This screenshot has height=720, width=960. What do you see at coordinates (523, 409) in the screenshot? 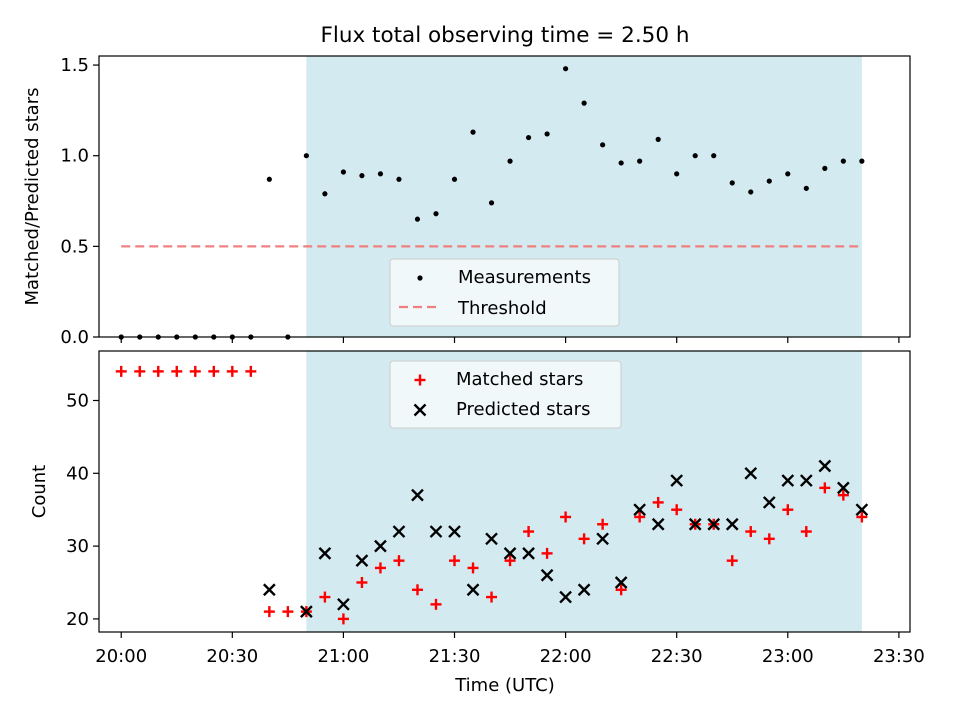
I see `legend-predicted-label: Predicted stars` at bounding box center [523, 409].